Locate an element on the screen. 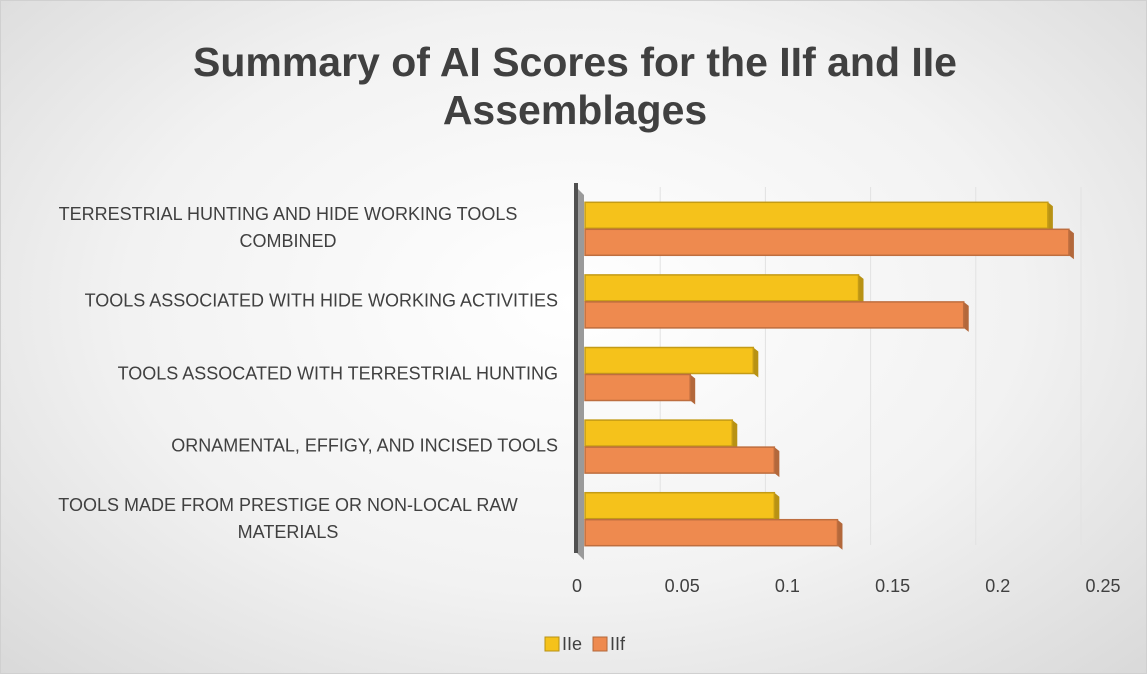  x-tick-label: 0 is located at coordinates (577, 586).